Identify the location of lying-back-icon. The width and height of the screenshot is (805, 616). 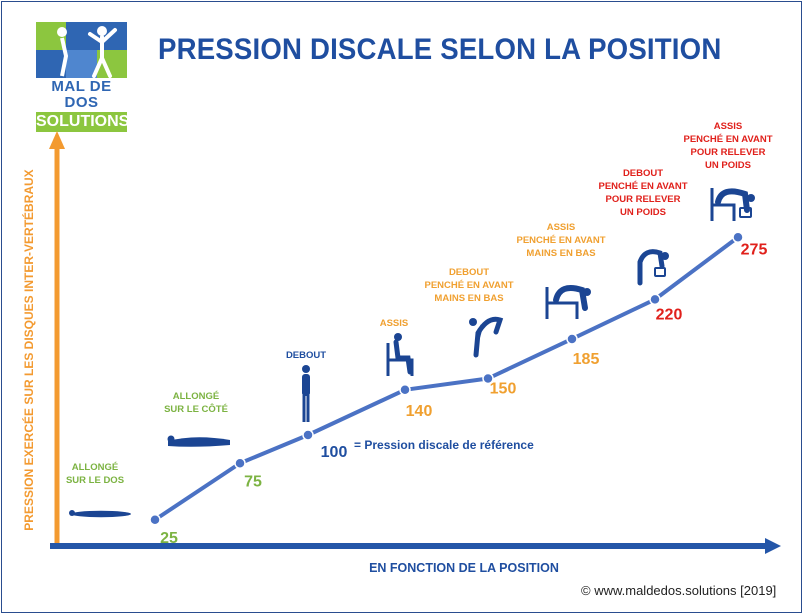
(100, 514).